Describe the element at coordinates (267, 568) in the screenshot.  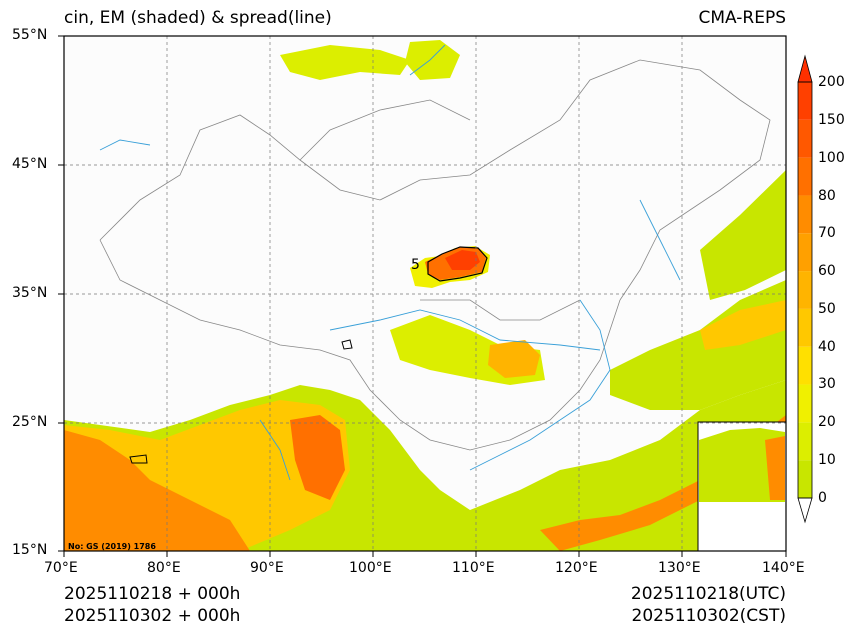
I see `lon-label-90e: 90°E` at that location.